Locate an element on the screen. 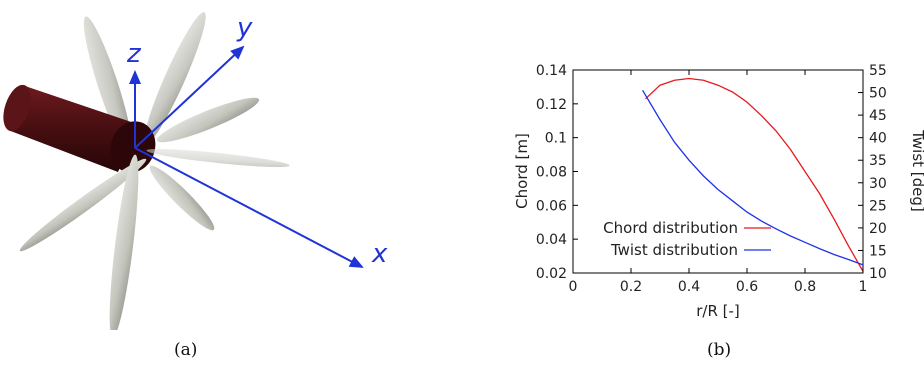  z-axis-label: z is located at coordinates (134, 54).